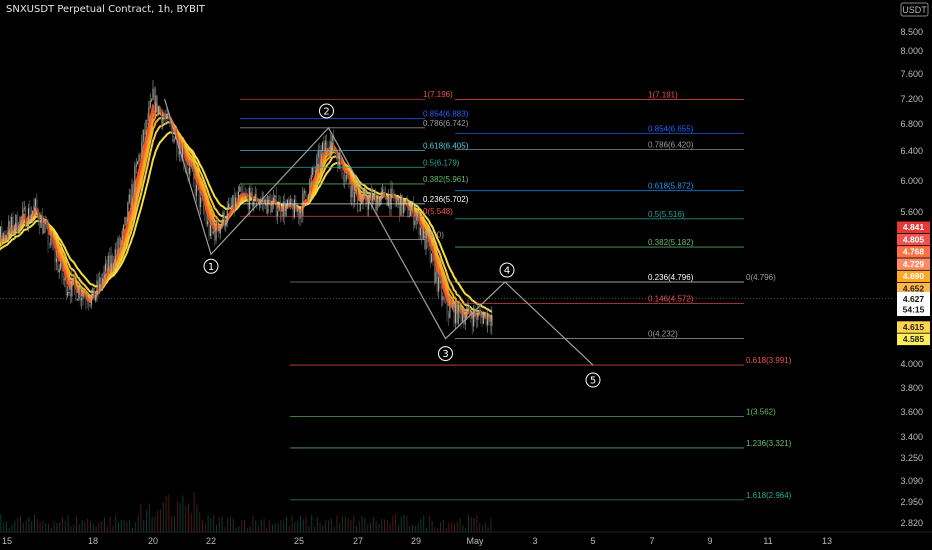 The height and width of the screenshot is (550, 932). Describe the element at coordinates (769, 360) in the screenshot. I see `fib-extension-label: 0.618(3.991)` at that location.